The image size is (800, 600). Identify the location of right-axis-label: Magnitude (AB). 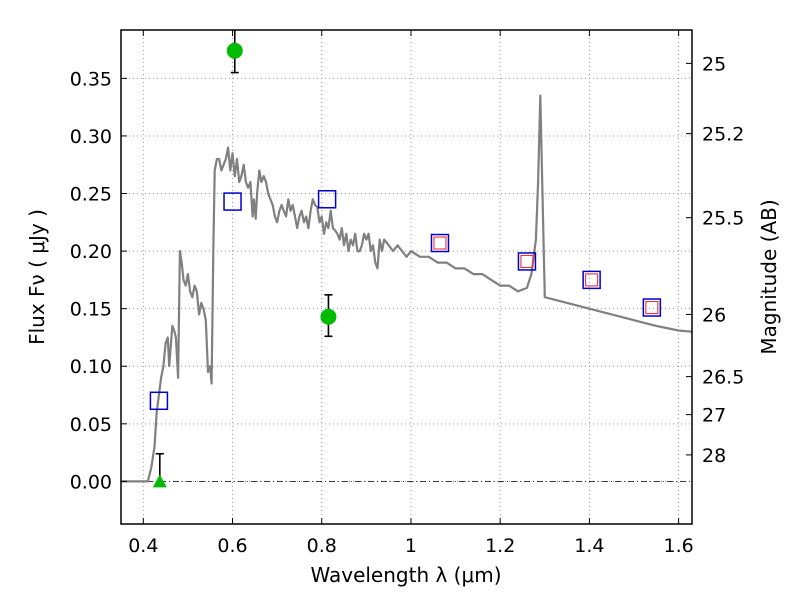
(769, 276).